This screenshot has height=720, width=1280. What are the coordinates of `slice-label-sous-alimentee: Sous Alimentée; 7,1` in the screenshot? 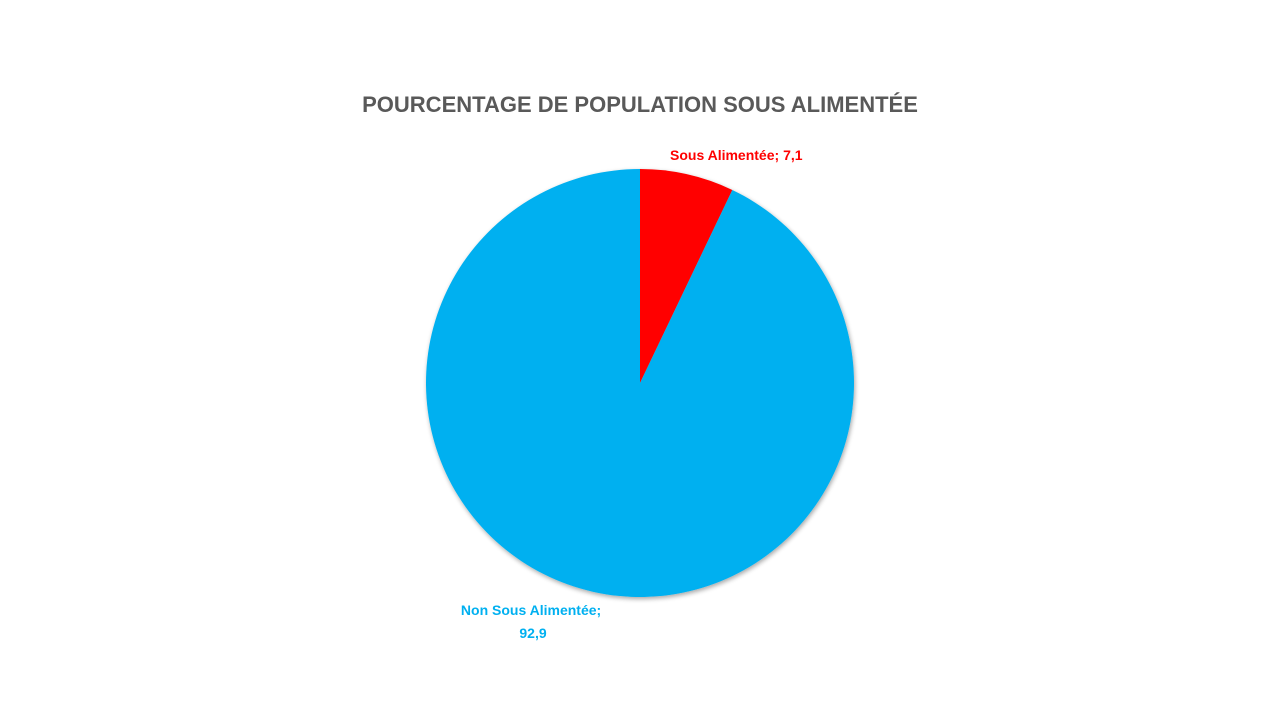 It's located at (736, 155).